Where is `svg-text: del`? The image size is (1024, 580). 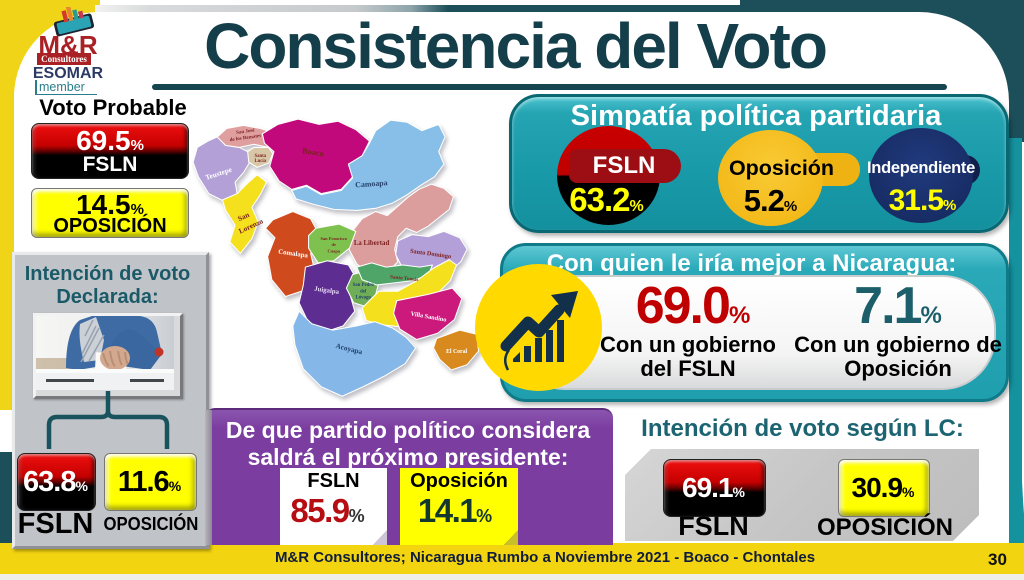 svg-text: del is located at coordinates (363, 291).